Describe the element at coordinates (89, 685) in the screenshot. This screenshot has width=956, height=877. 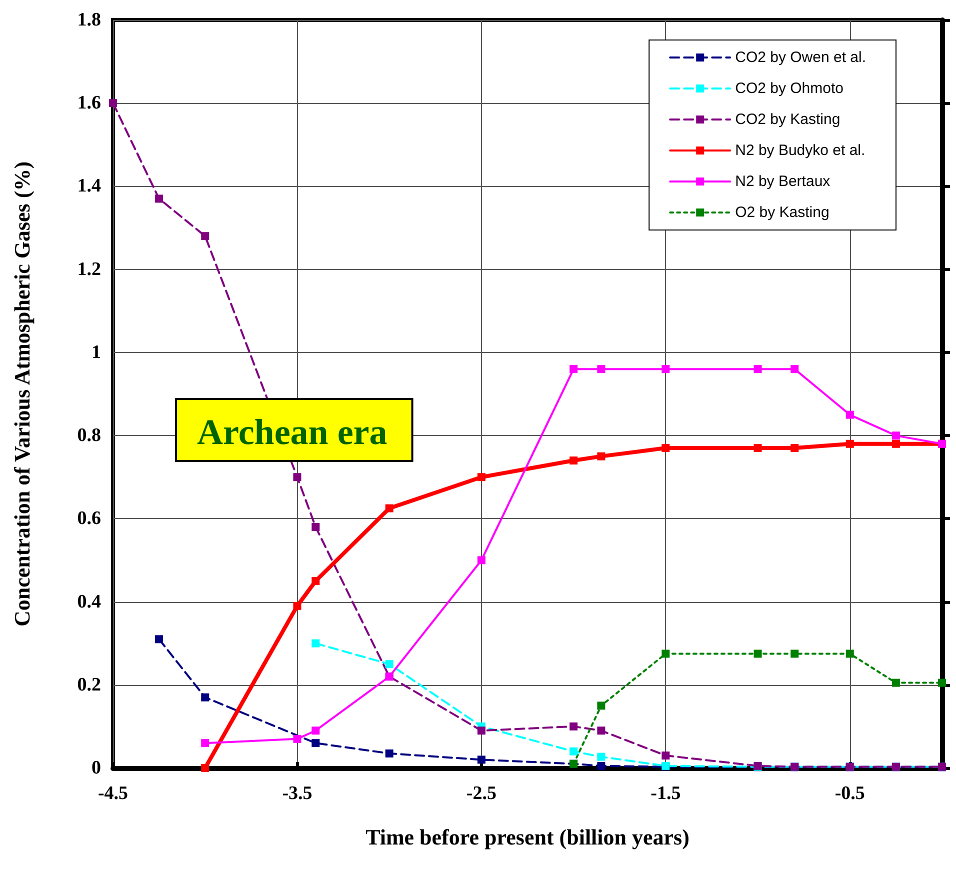
I see `y-tick-label: 0.2` at that location.